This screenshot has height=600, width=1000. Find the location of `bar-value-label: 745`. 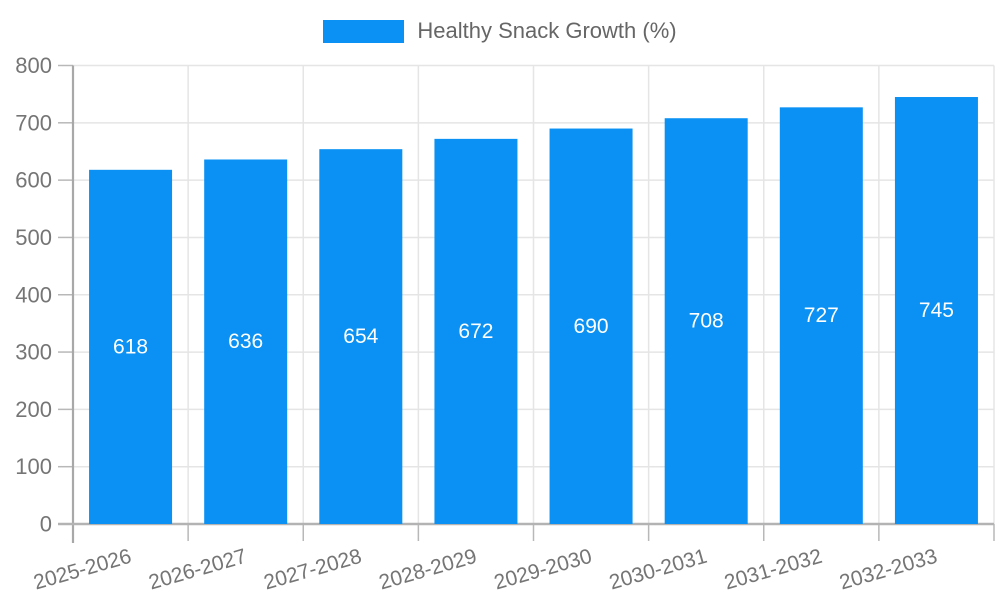

bar-value-label: 745 is located at coordinates (936, 310).